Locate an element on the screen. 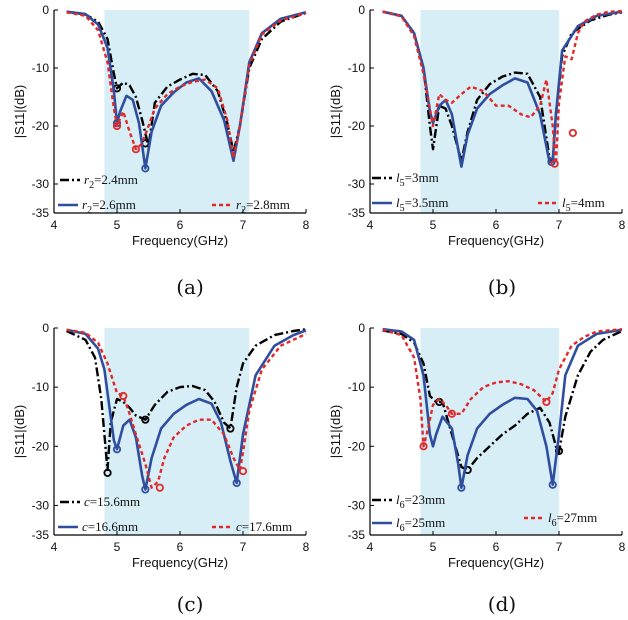 This screenshot has height=620, width=628. legend-label: l5=3mm is located at coordinates (417, 179).